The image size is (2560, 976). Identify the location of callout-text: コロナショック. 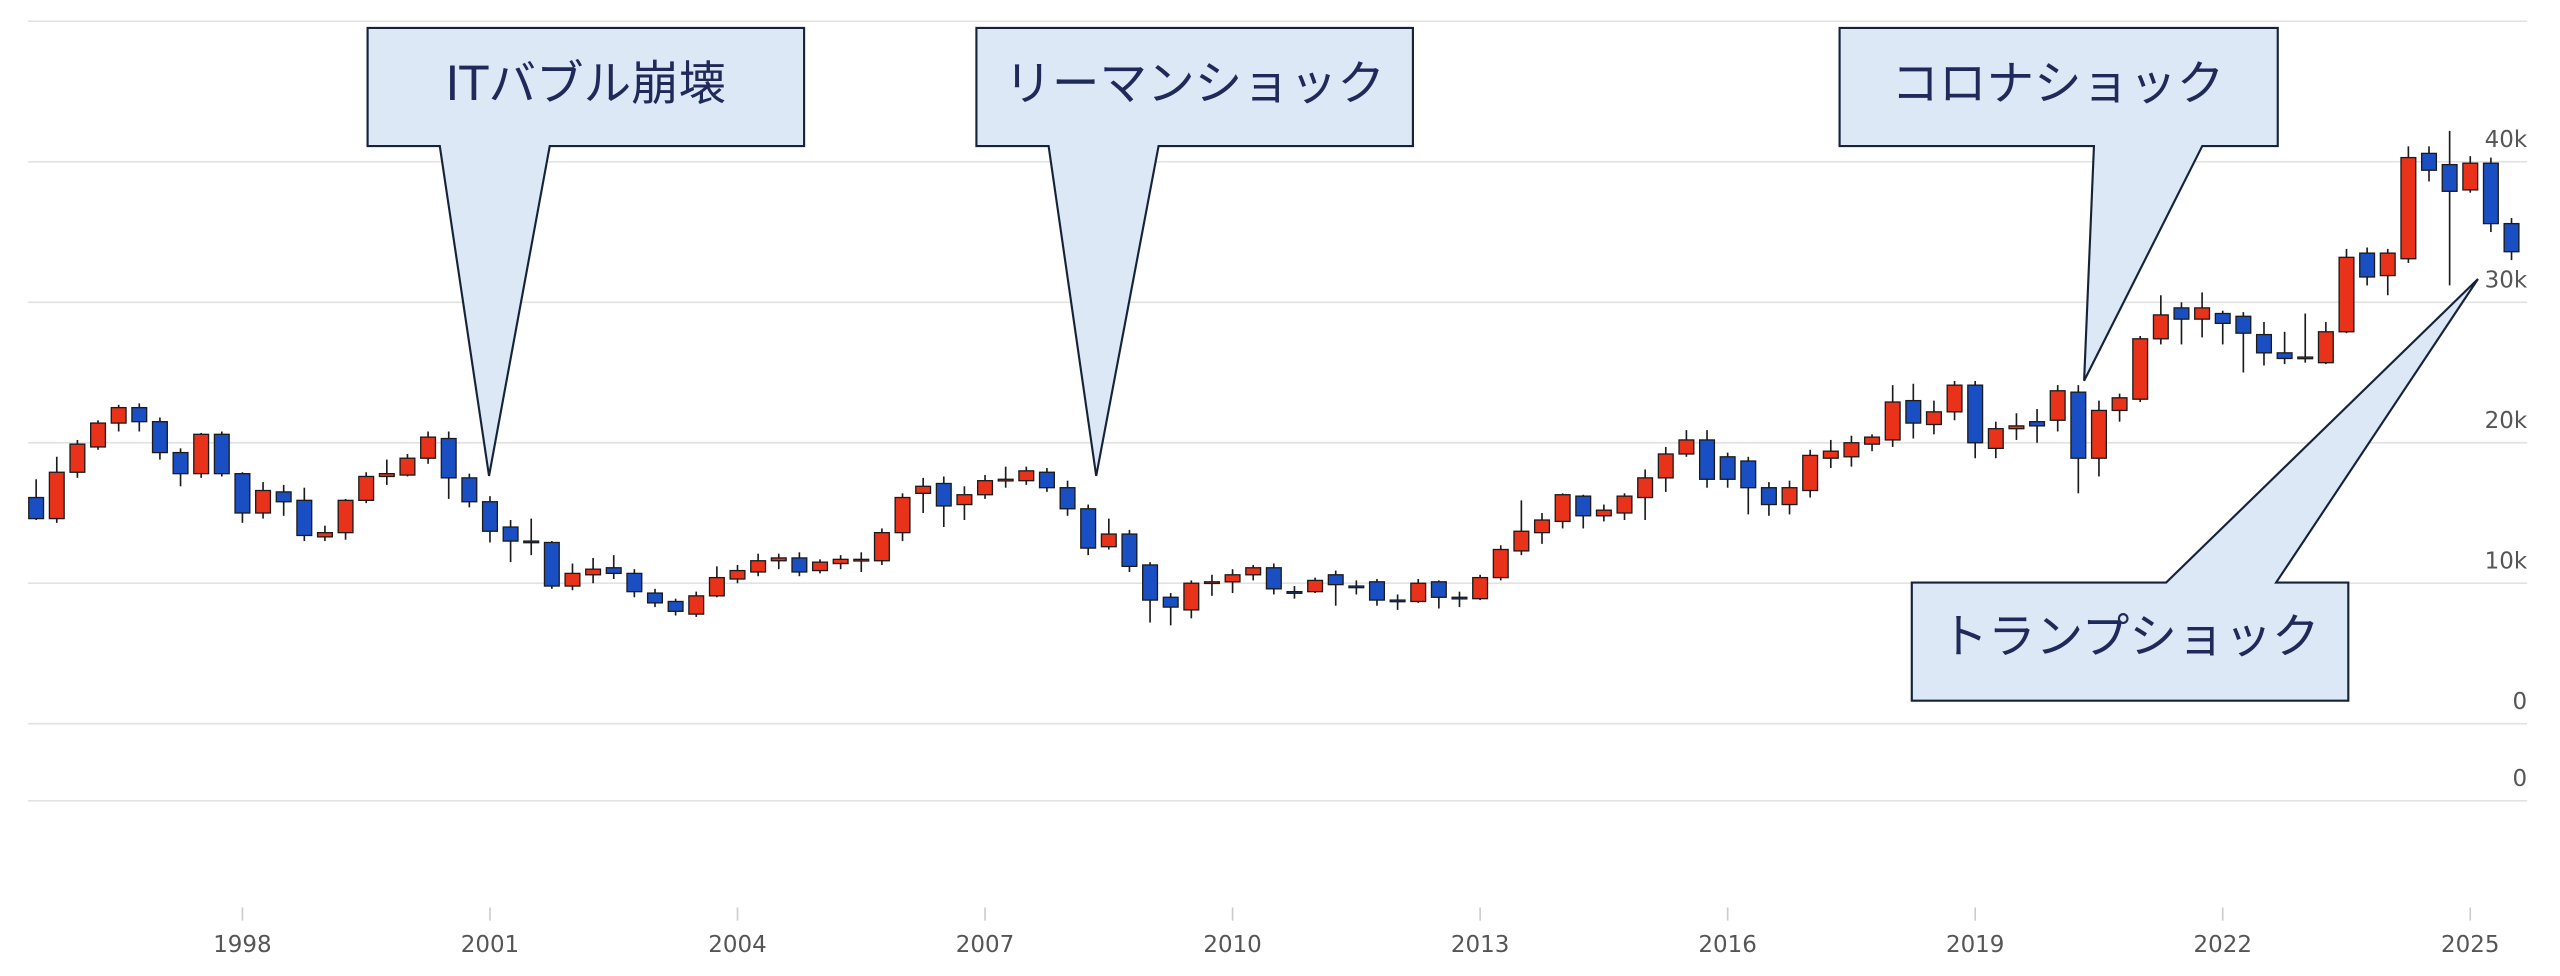
(2057, 84).